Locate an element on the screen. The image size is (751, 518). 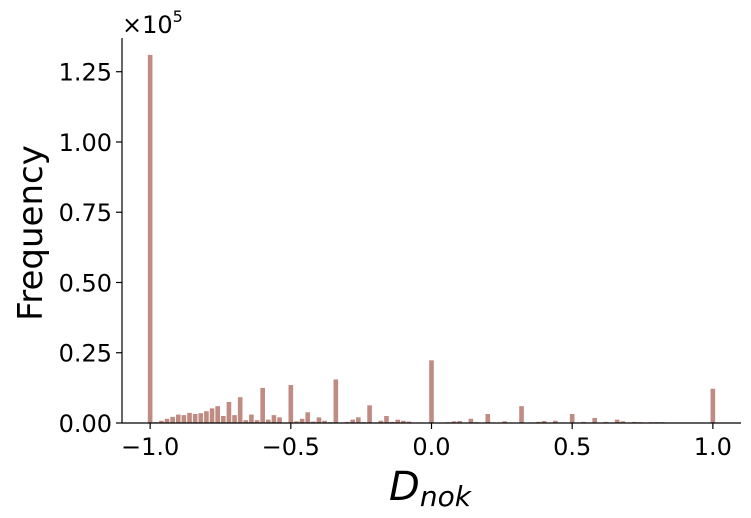
x-axis-title-sub: nok is located at coordinates (446, 496).